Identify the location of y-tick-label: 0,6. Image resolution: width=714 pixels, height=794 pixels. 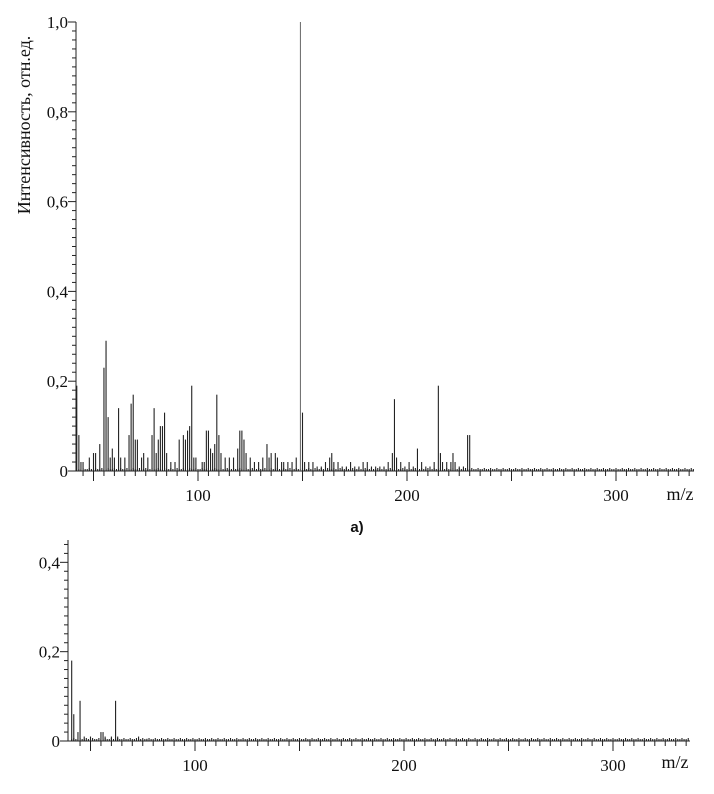
(57, 202).